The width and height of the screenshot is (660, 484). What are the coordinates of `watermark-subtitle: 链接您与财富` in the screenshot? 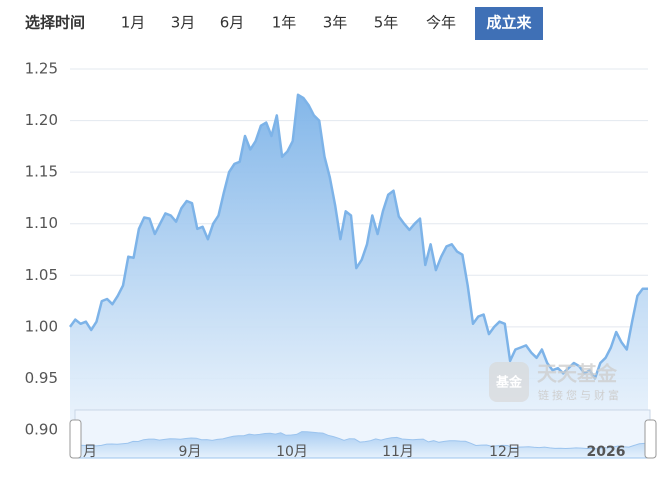 It's located at (580, 395).